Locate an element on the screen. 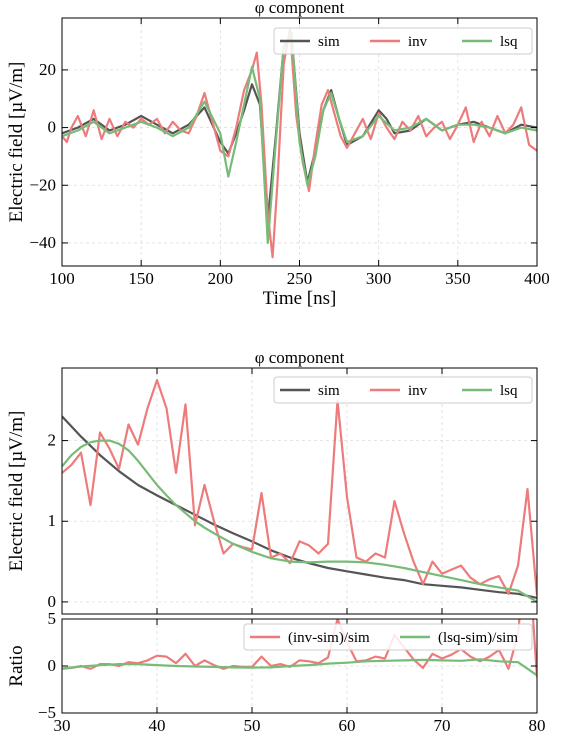  y-tick-label: 1 is located at coordinates (52, 520).